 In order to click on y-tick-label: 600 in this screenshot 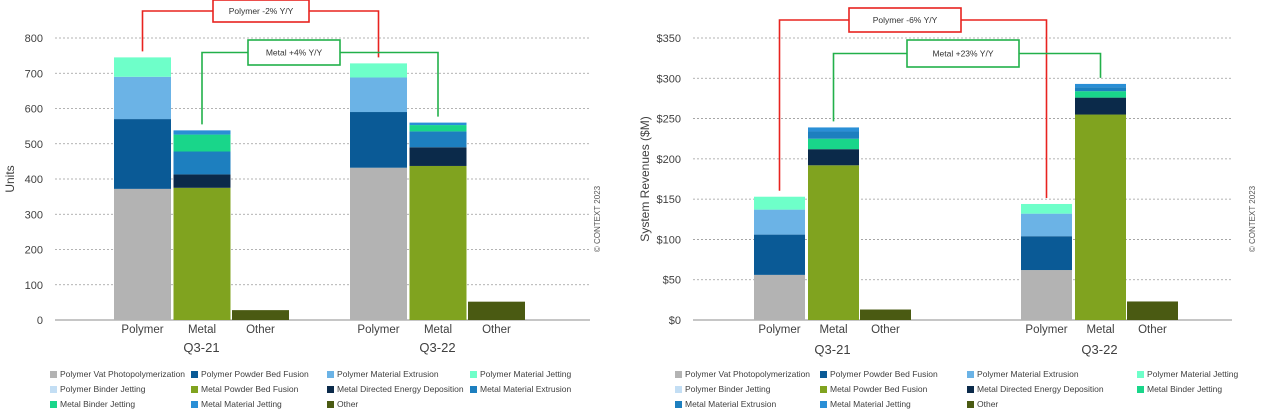, I will do `click(34, 110)`.